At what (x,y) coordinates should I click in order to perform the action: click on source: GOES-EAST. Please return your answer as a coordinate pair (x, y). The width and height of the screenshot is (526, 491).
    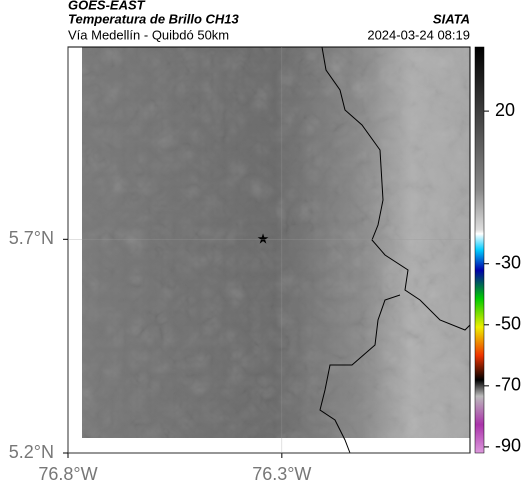
    Looking at the image, I should click on (107, 6).